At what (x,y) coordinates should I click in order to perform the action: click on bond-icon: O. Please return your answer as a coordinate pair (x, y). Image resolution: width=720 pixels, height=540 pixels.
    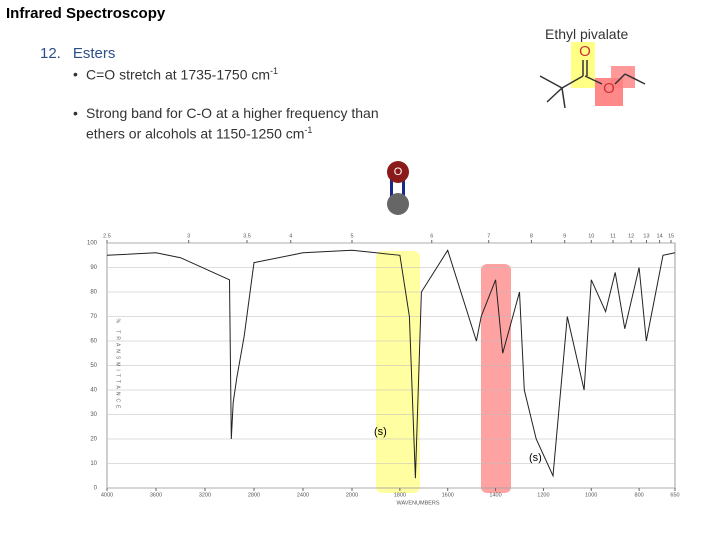
    Looking at the image, I should click on (398, 188).